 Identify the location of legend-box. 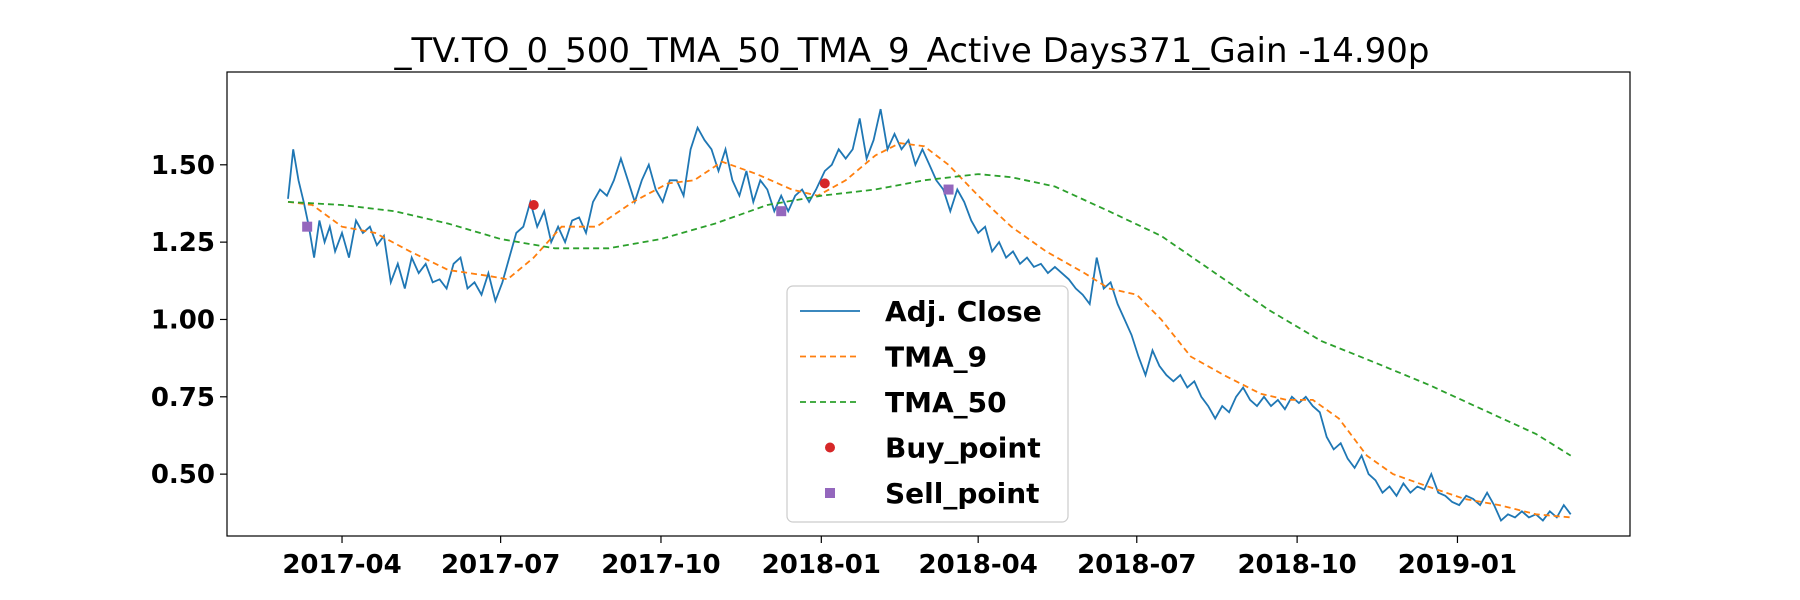
(927, 404).